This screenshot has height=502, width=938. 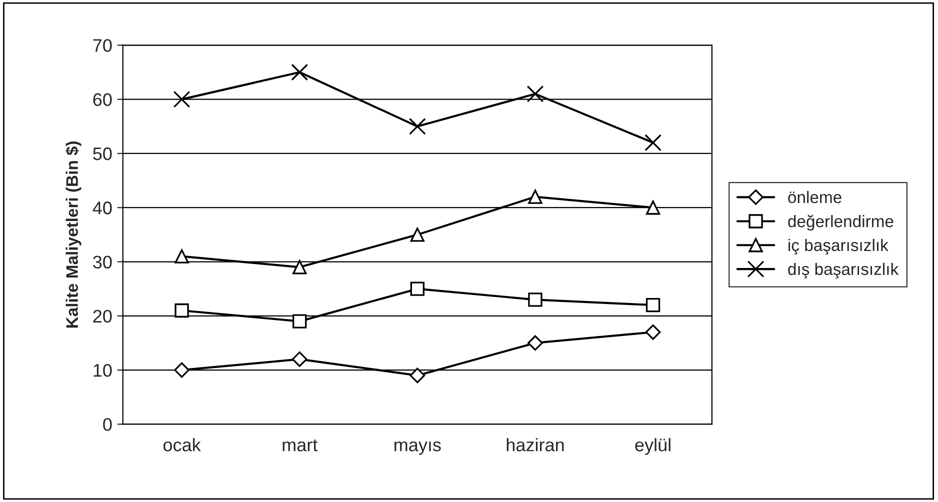 I want to click on legend-label: önleme, so click(x=815, y=197).